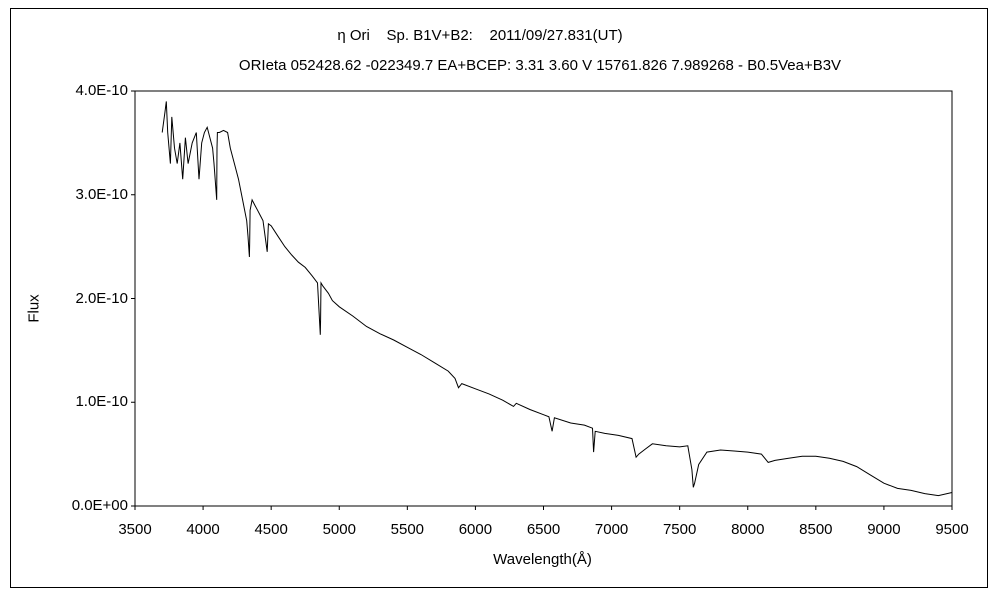 The image size is (1000, 600). I want to click on x-tick-label: 6500, so click(543, 529).